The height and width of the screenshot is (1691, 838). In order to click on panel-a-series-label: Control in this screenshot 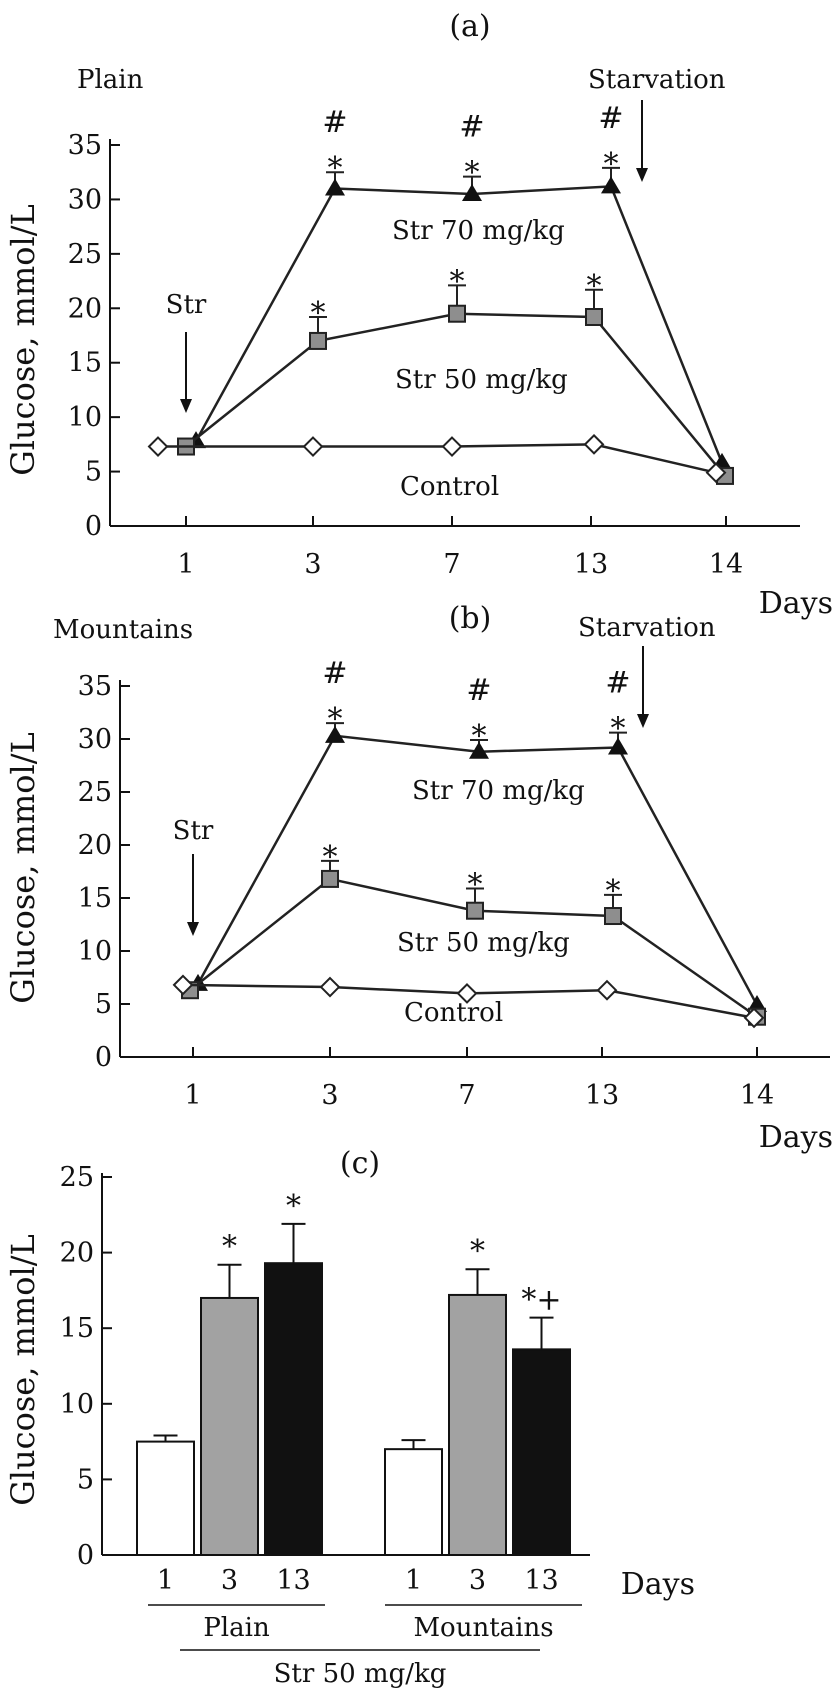, I will do `click(449, 487)`.